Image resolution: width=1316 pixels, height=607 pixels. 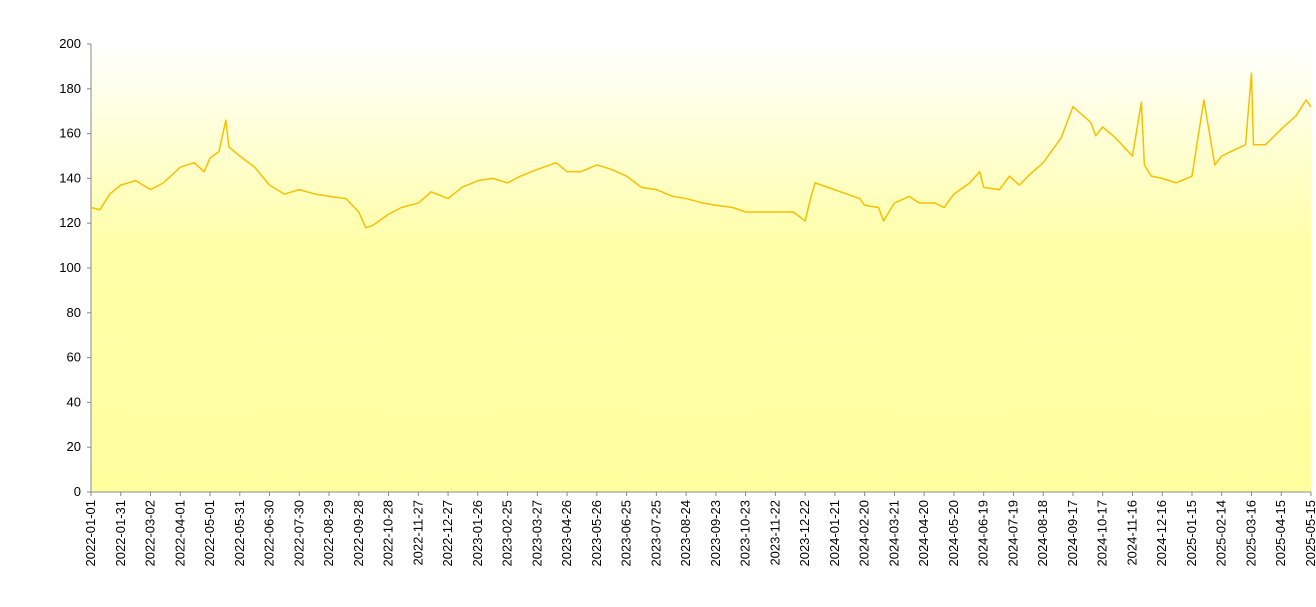 I want to click on x-tick-label: 2024-10-17, so click(x=1102, y=533).